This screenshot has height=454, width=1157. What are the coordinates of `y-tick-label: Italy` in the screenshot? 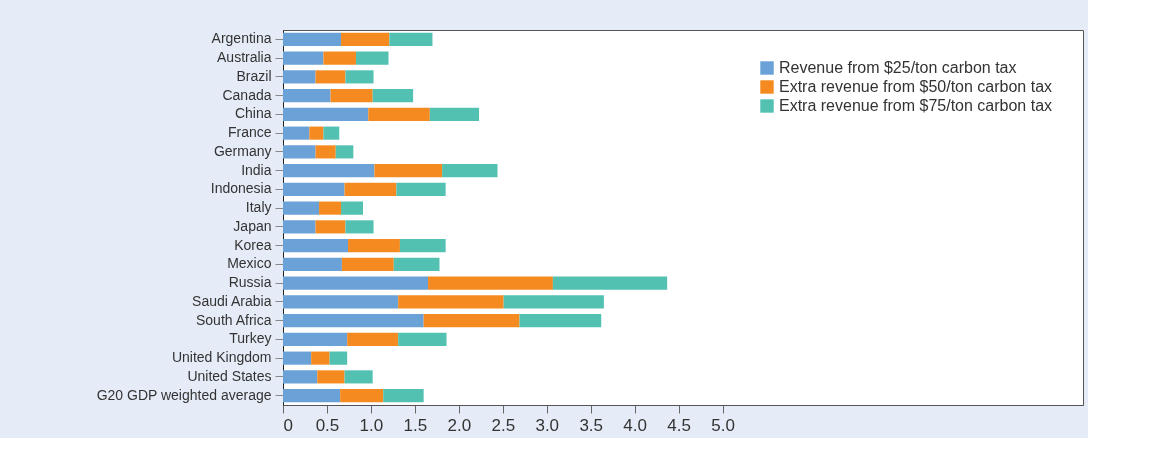 It's located at (258, 207).